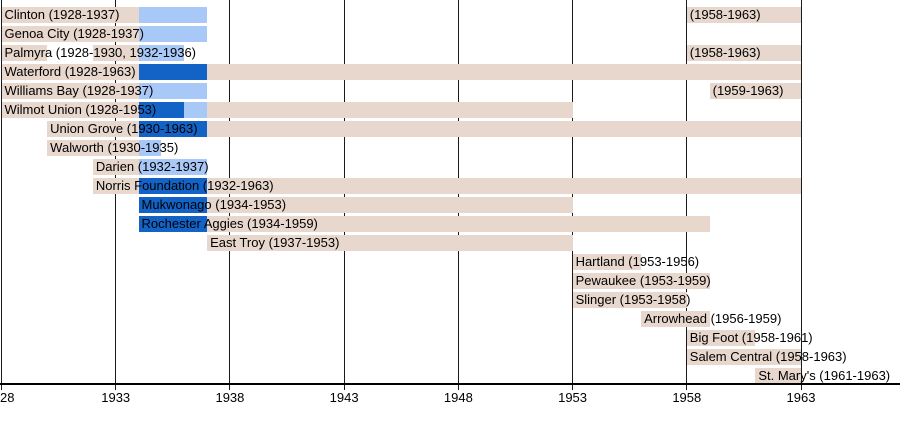 This screenshot has width=900, height=433. I want to click on slinger-bar-segment-tan, so click(629, 300).